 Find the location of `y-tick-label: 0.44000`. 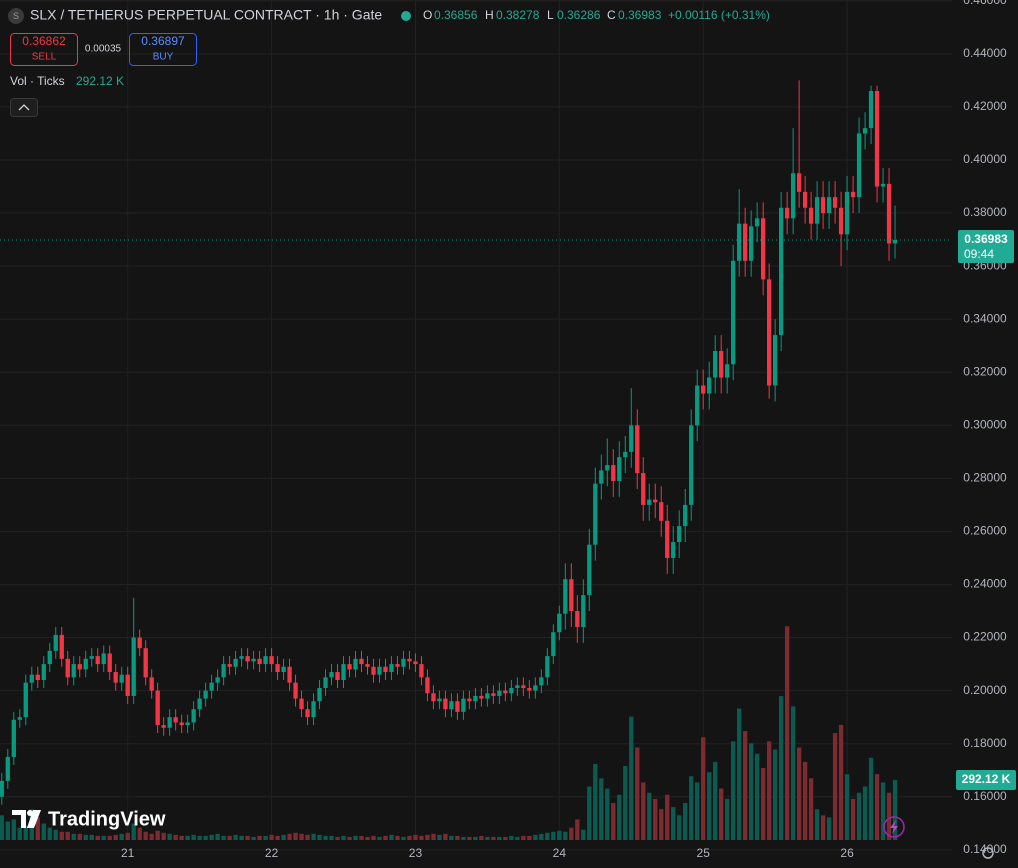

y-tick-label: 0.44000 is located at coordinates (985, 53).